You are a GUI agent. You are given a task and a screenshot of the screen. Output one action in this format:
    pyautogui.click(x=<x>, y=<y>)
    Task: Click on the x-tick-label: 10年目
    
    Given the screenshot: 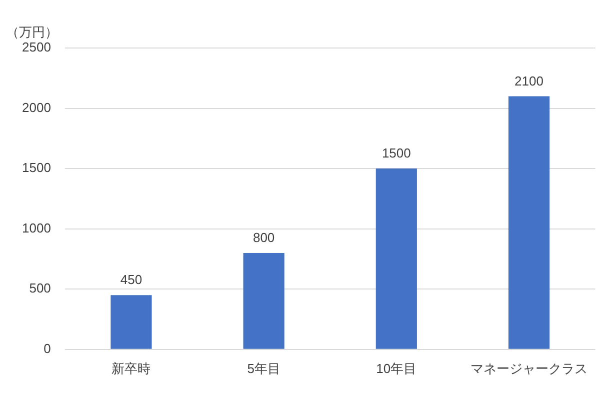 What is the action you would take?
    pyautogui.click(x=396, y=368)
    